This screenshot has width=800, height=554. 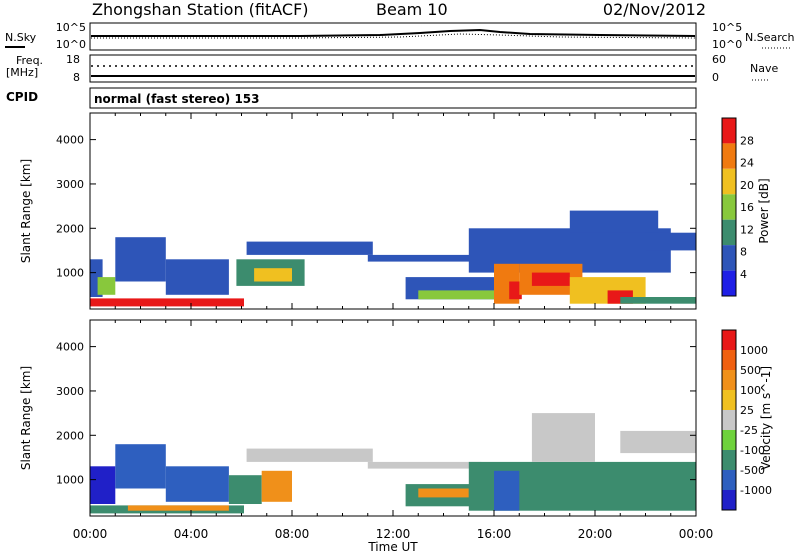 What do you see at coordinates (746, 420) in the screenshot?
I see `velocity-colorbar: 1000 500 100 25 -25 -100 -500 -1000` at bounding box center [746, 420].